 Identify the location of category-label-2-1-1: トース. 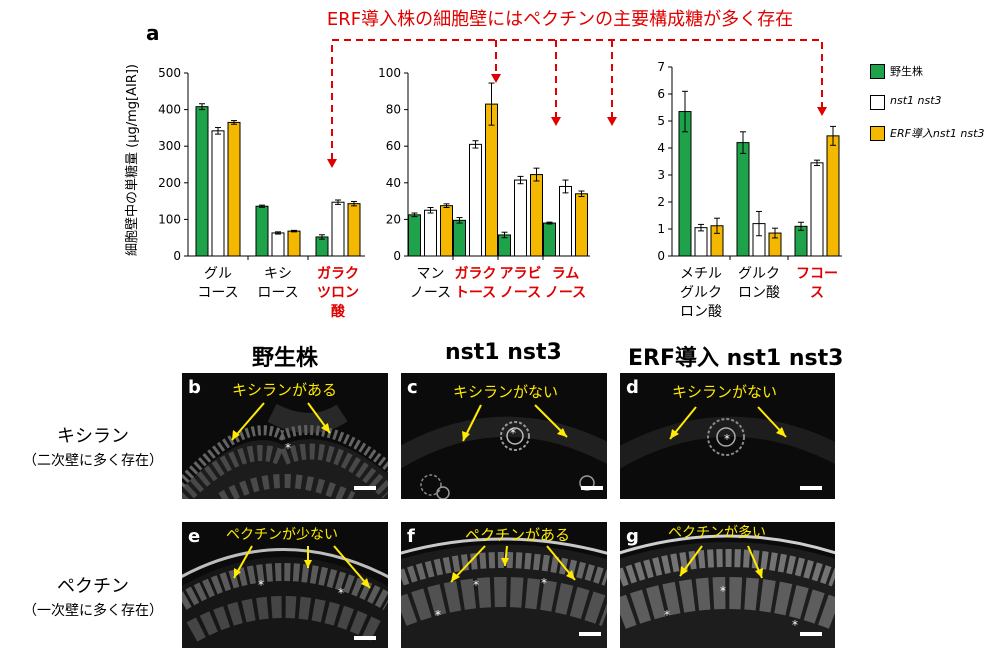
(475, 293).